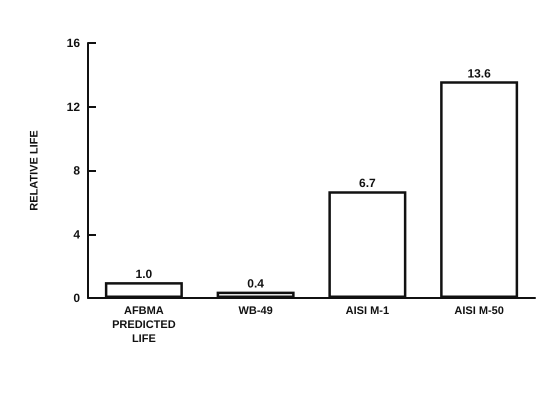 The image size is (557, 406). I want to click on x-tick-label: AISI M-1, so click(368, 311).